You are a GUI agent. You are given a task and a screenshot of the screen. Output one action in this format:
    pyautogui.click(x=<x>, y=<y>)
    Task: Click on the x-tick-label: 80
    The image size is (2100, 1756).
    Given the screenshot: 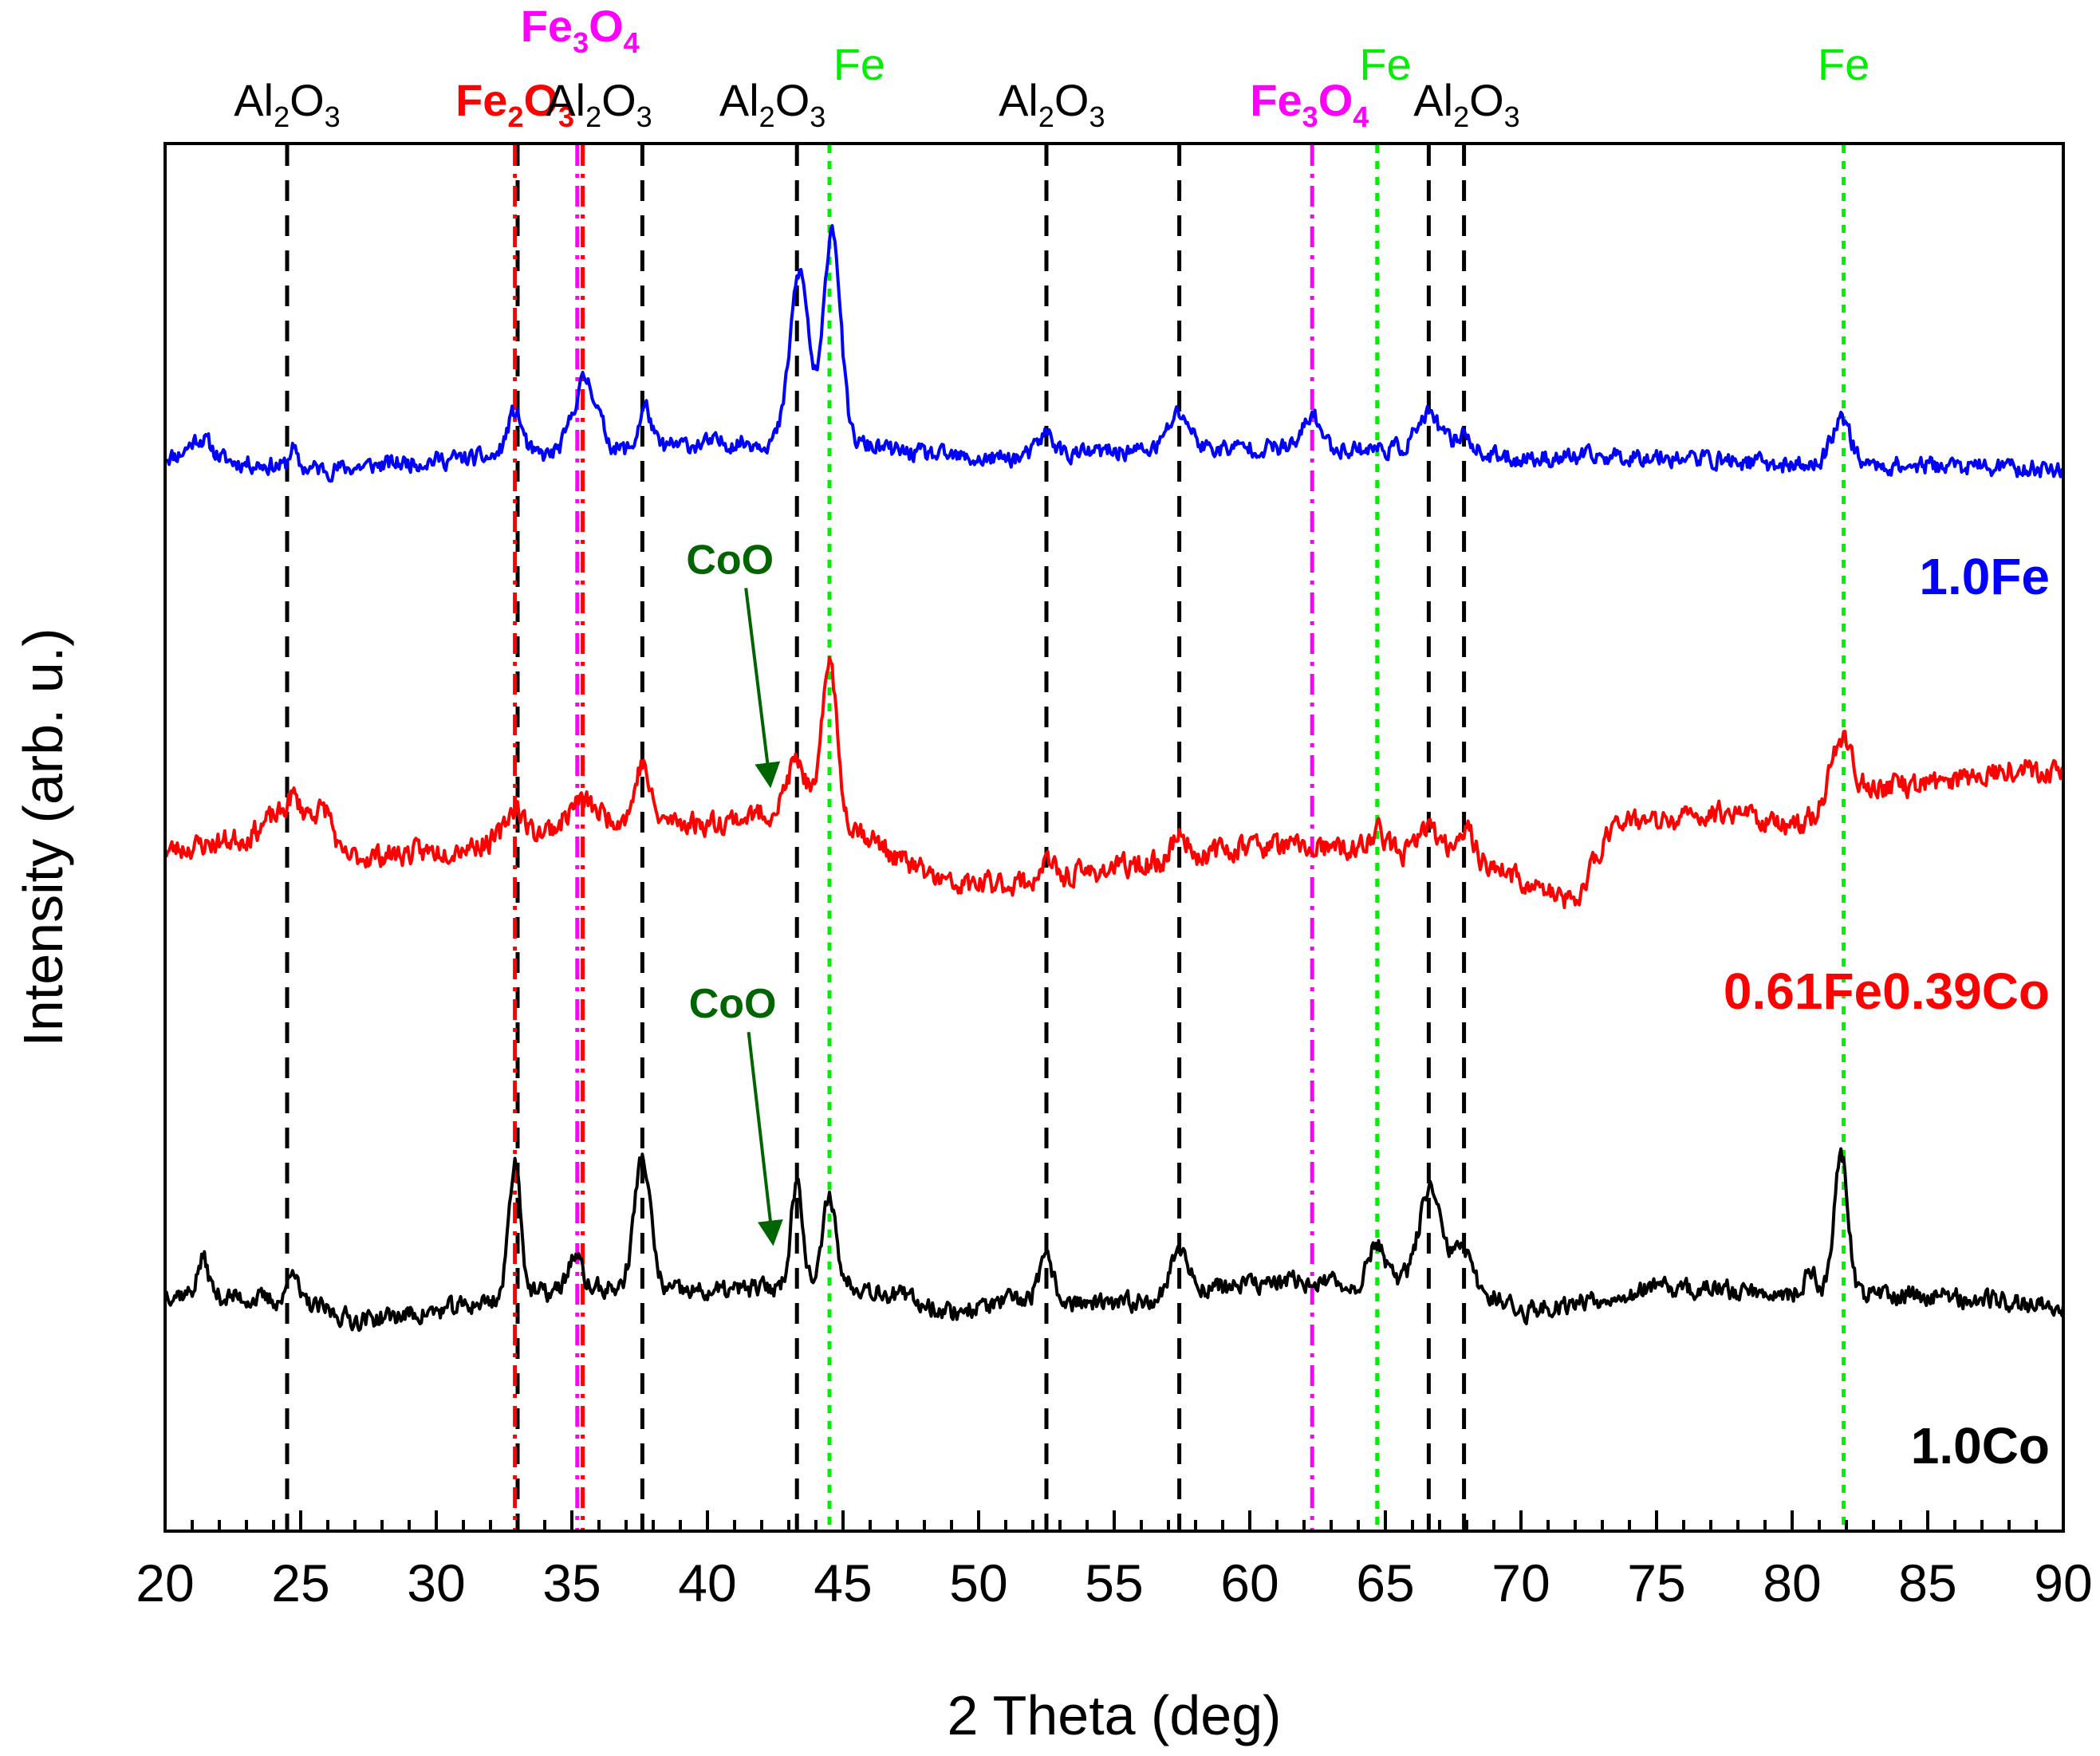 What is the action you would take?
    pyautogui.click(x=1792, y=1582)
    